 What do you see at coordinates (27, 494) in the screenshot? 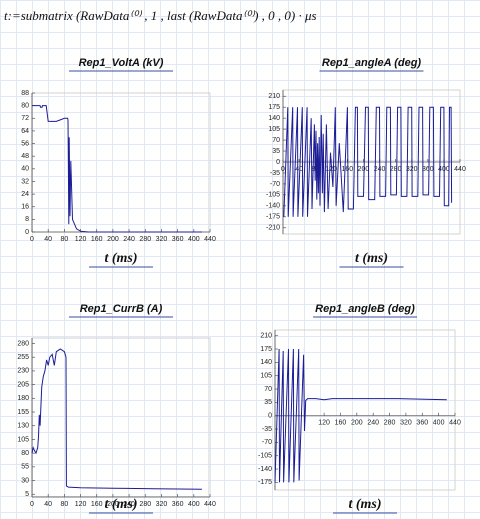
I see `y-tick-label: 5` at bounding box center [27, 494].